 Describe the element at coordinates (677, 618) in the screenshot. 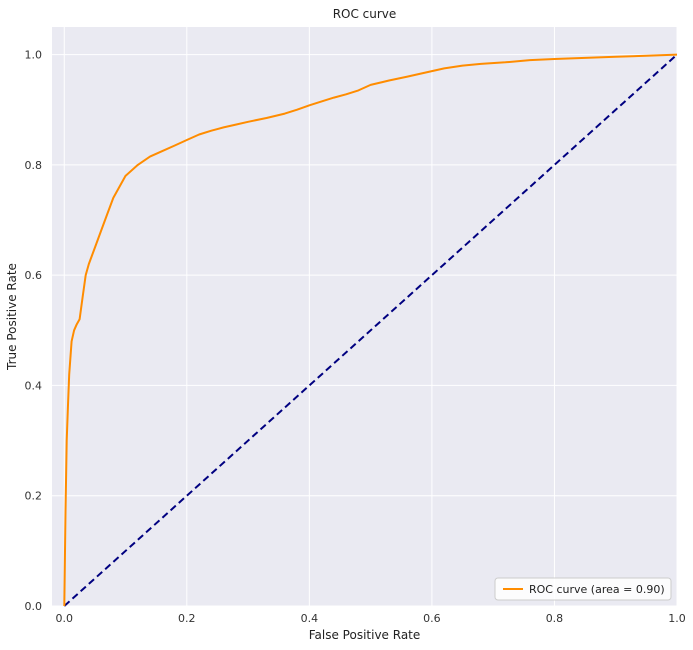

I see `x-tick-label: 1.0` at that location.